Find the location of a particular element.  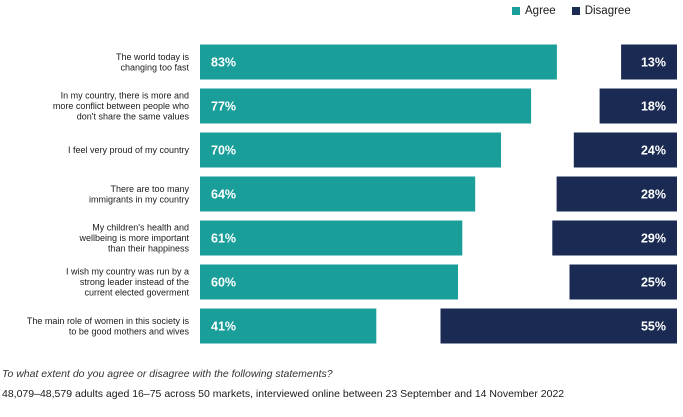

agree-value-label: 77% is located at coordinates (223, 107).